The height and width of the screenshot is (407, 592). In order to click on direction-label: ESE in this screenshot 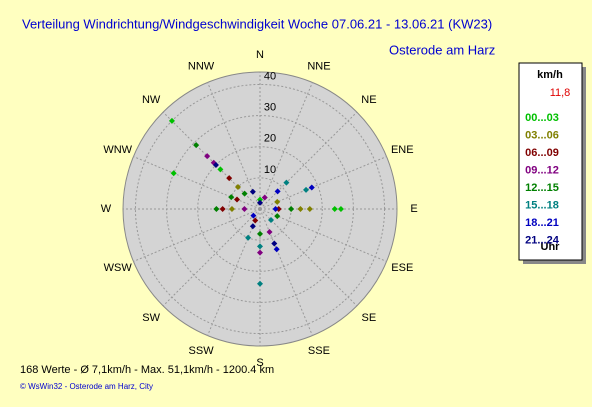, I will do `click(402, 268)`.